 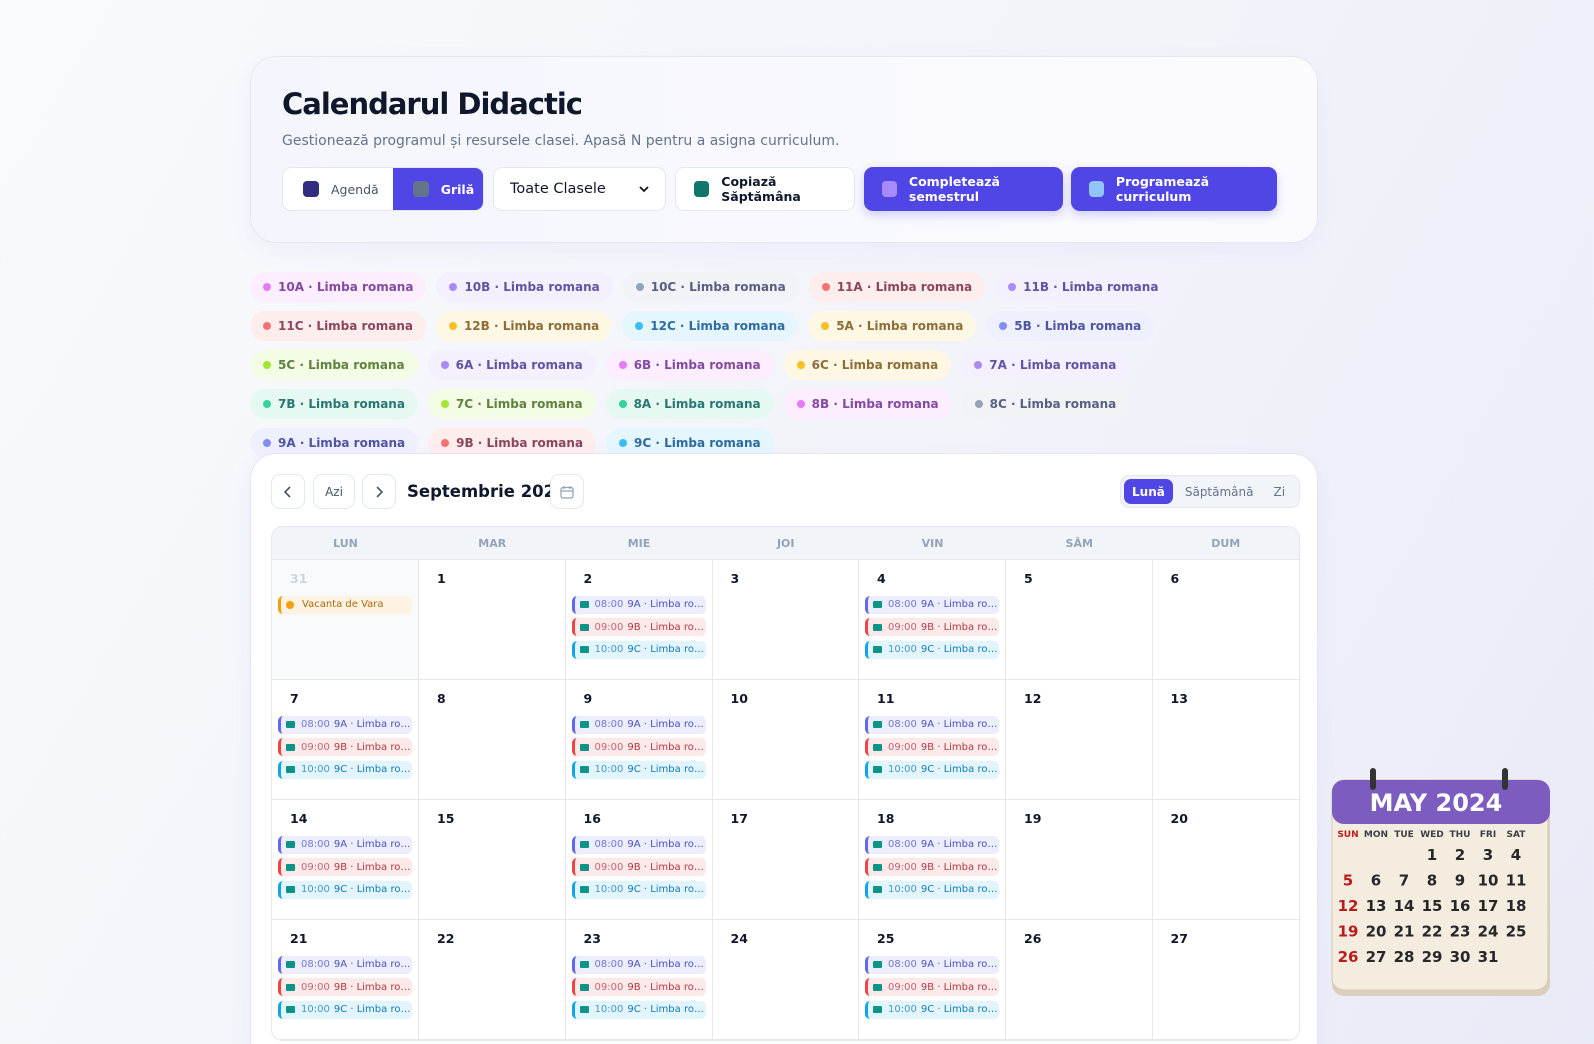 What do you see at coordinates (1460, 906) in the screenshot?
I see `illustration-day: 16` at bounding box center [1460, 906].